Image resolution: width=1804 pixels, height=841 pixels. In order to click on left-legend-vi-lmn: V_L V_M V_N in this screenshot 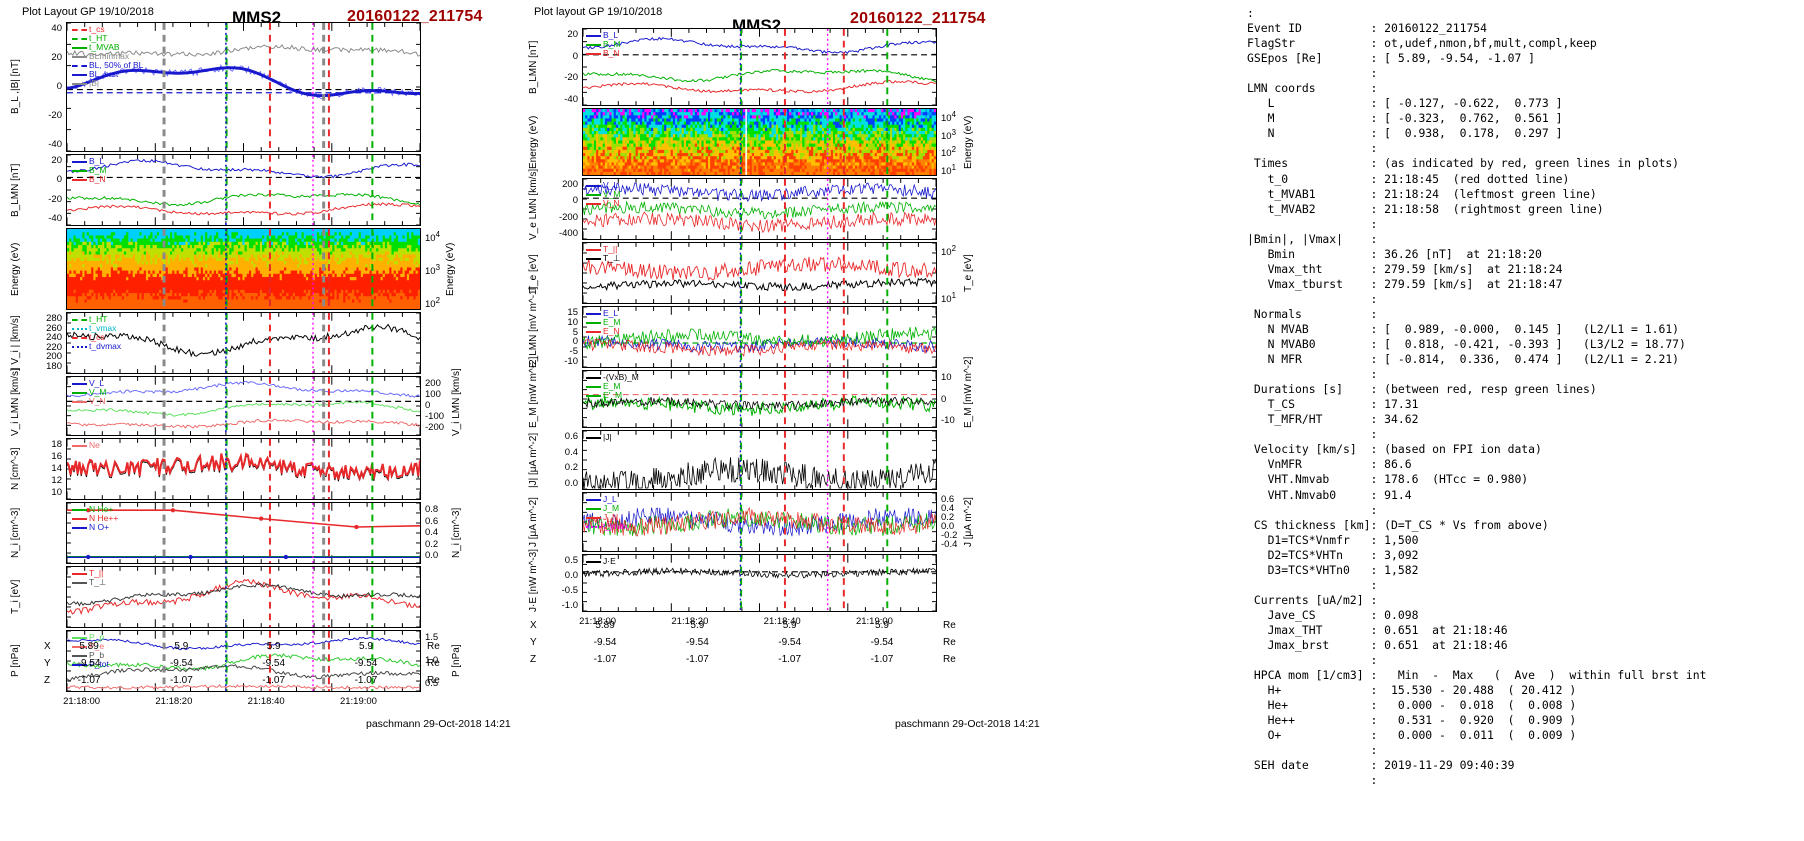, I will do `click(89, 392)`.